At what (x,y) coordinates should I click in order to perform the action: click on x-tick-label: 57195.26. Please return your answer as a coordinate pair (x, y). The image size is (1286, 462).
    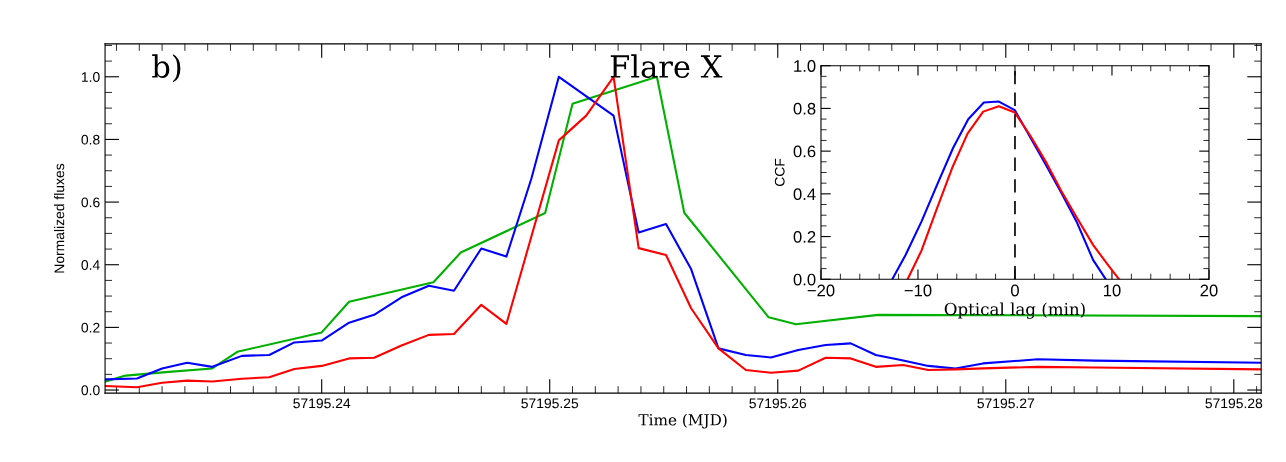
    Looking at the image, I should click on (778, 403).